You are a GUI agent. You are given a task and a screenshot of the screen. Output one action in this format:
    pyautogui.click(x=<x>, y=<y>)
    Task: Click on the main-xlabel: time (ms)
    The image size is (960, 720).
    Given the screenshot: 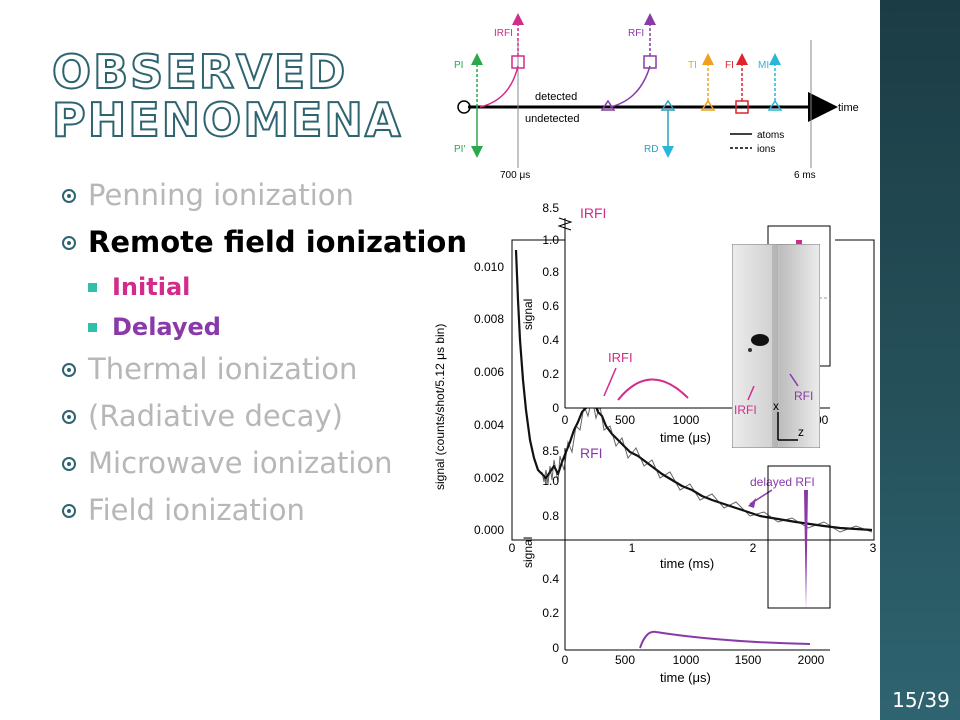 What is the action you would take?
    pyautogui.click(x=687, y=563)
    